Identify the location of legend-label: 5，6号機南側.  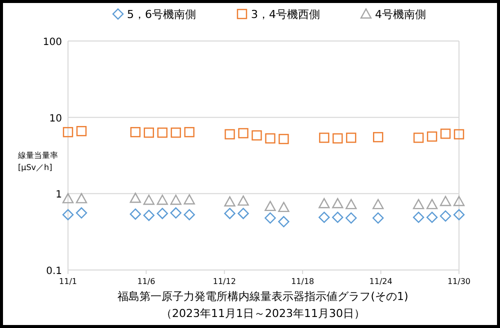
(161, 14).